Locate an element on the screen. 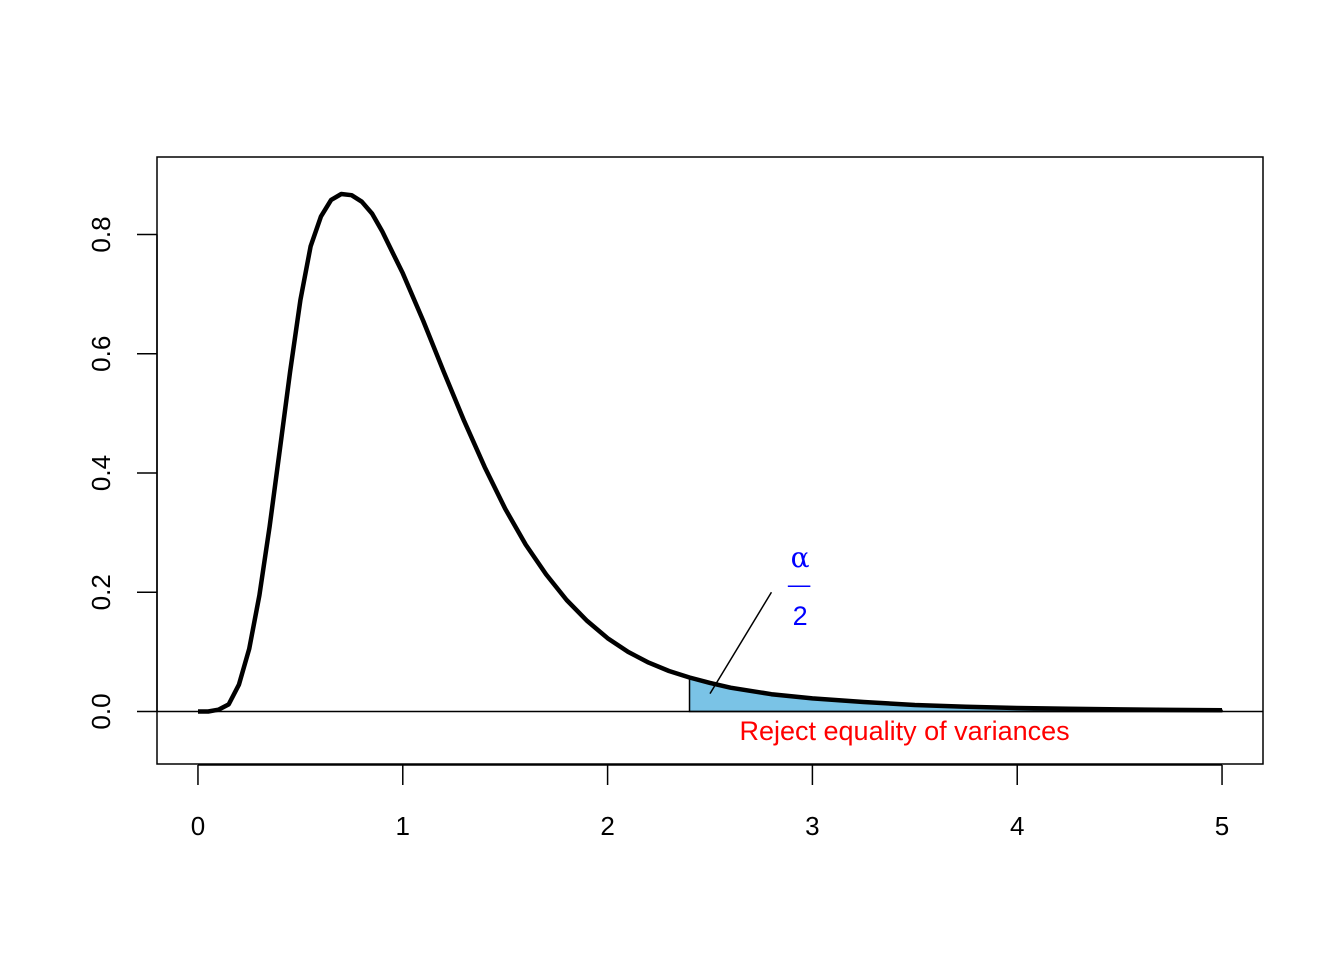  y-tick-label: 0.8 is located at coordinates (101, 234).